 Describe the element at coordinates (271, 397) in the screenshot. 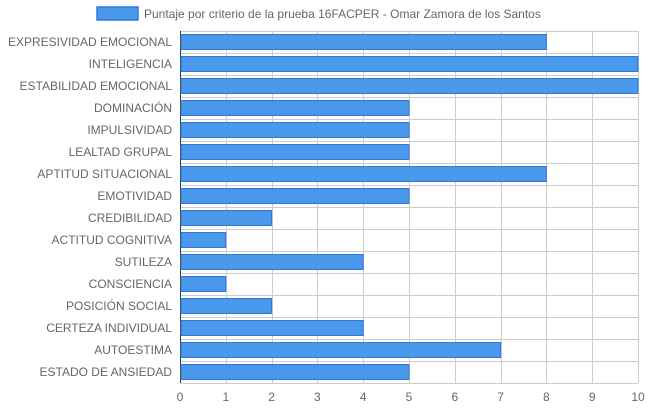

I see `x-tick-label: 2` at that location.